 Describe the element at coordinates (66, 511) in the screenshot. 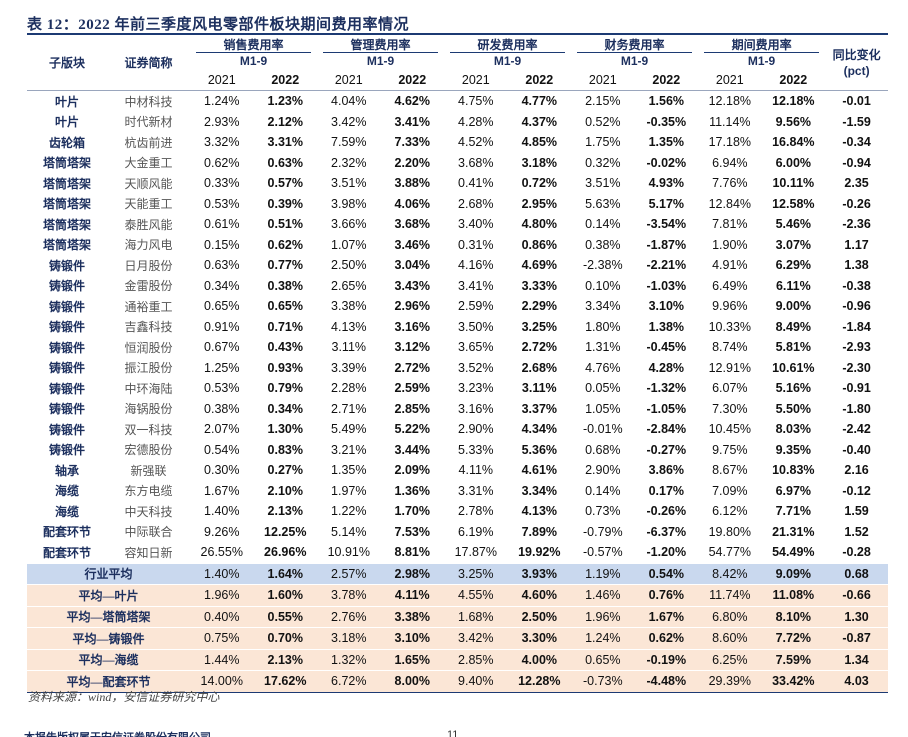

I see `segment-cell: 海缆` at that location.